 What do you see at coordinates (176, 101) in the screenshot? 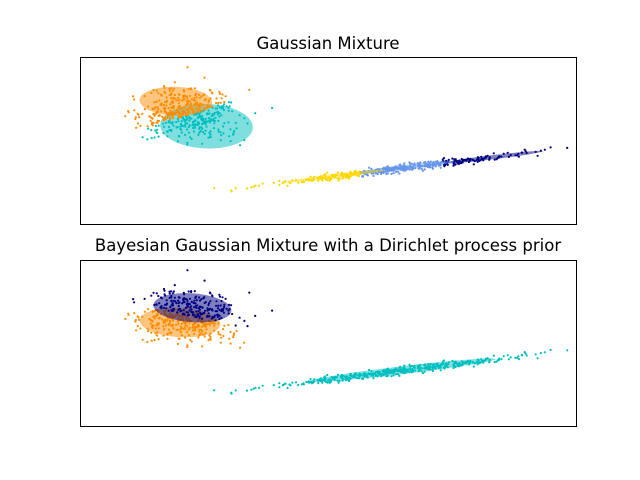
I see `gaussian-ellipse-darkorange` at bounding box center [176, 101].